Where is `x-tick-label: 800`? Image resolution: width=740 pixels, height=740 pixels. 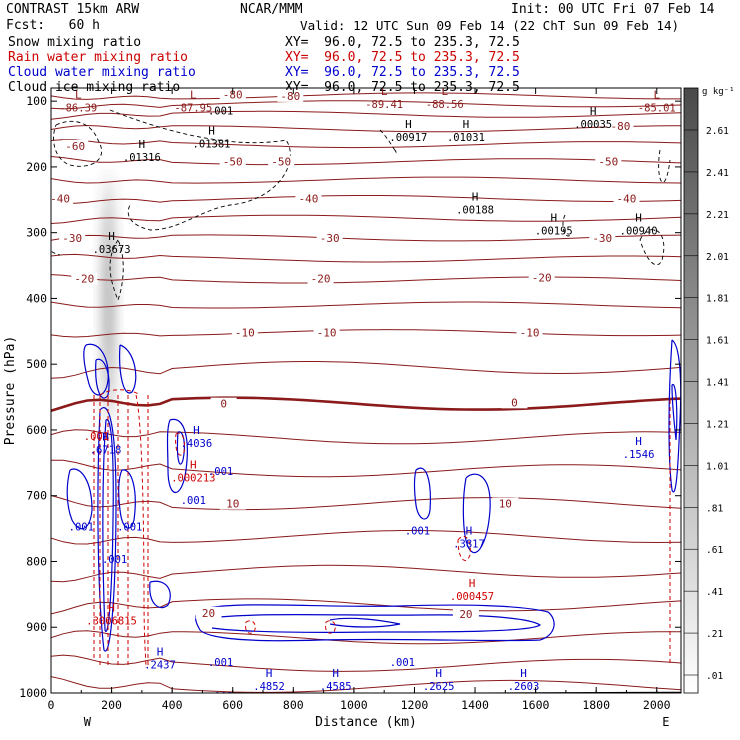
x-tick-label: 800 is located at coordinates (293, 705).